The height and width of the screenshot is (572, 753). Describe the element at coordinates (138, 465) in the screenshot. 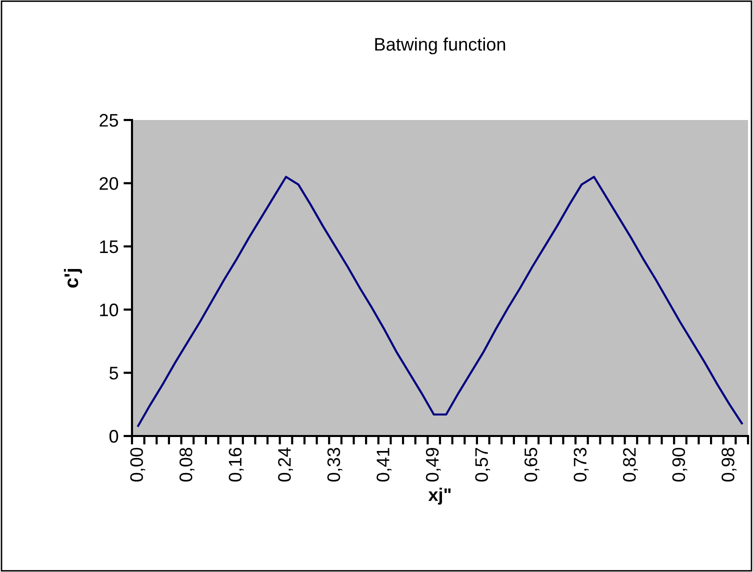

I see `x-tick-label: 0,00` at that location.